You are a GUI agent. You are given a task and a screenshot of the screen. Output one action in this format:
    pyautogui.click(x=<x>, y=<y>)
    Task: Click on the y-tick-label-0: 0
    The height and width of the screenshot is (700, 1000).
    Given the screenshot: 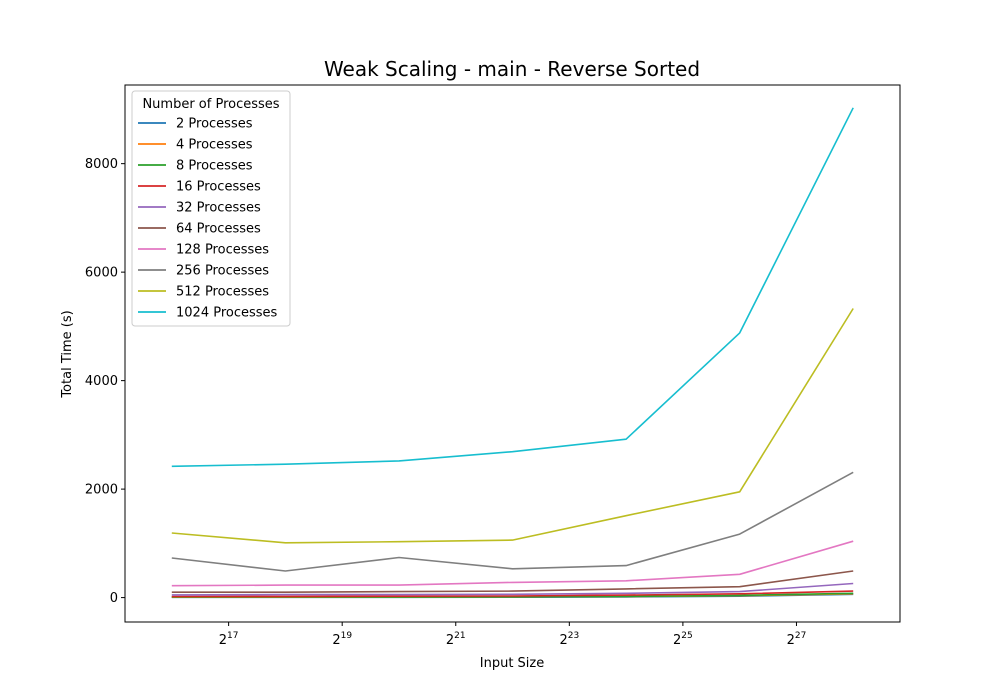 What is the action you would take?
    pyautogui.click(x=114, y=598)
    